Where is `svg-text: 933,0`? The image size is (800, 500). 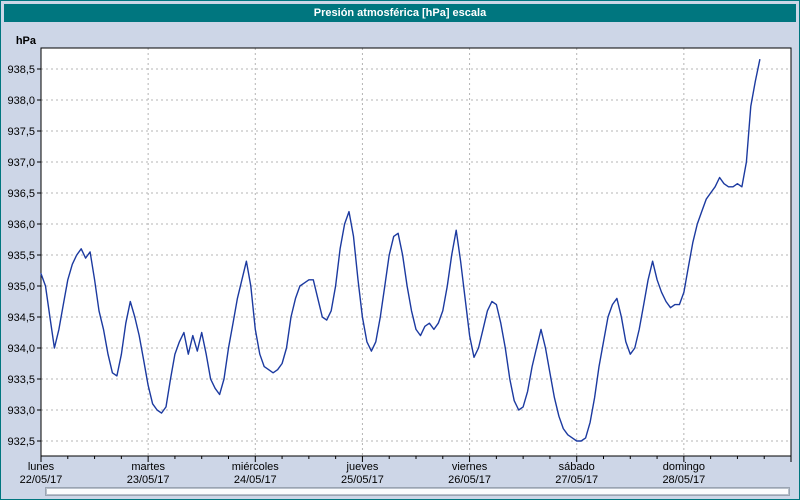
svg-text: 933,0 is located at coordinates (21, 411).